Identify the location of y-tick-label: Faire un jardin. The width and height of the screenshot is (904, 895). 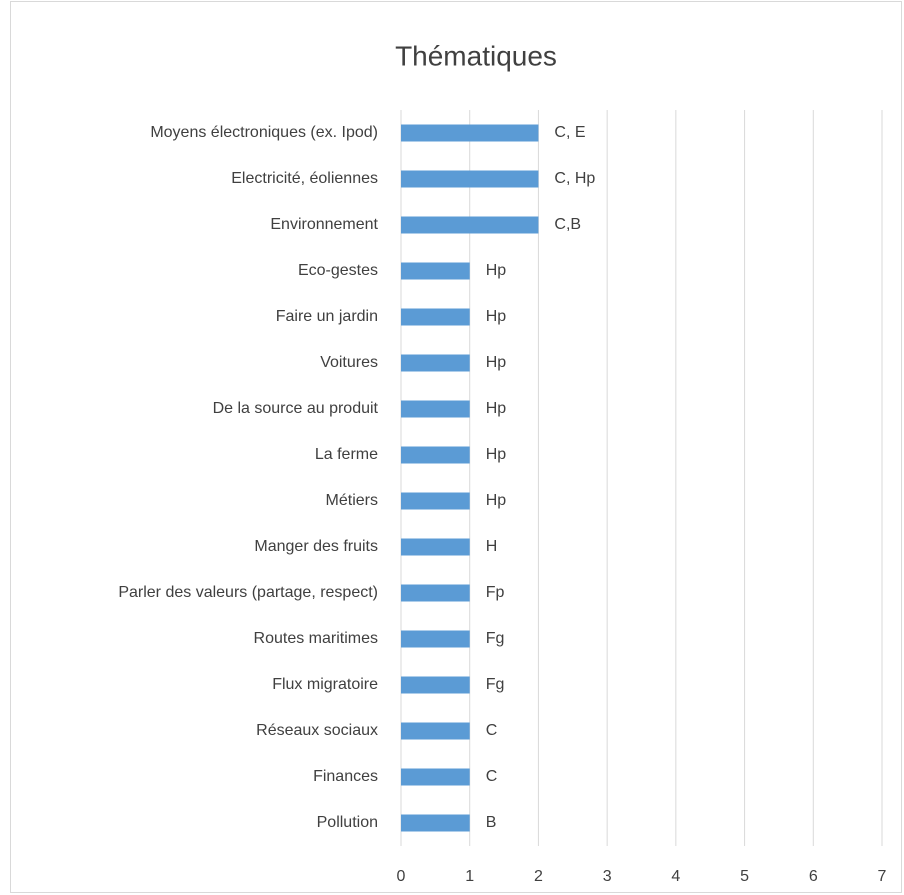
(327, 316).